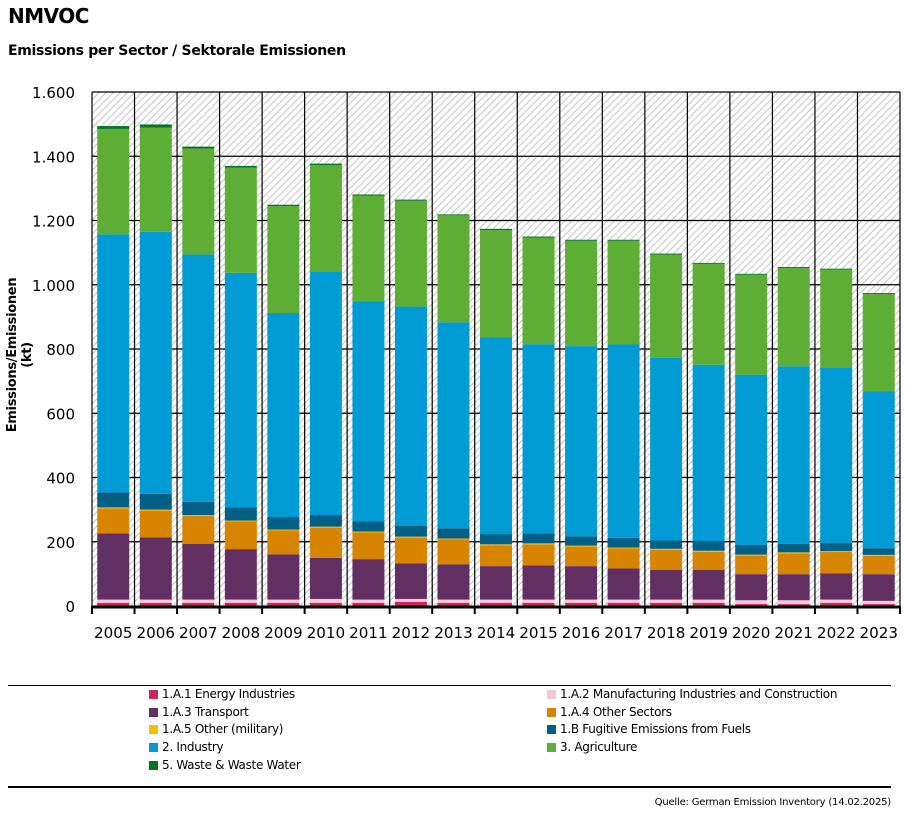 The width and height of the screenshot is (906, 817). Describe the element at coordinates (113, 366) in the screenshot. I see `bar-stack-2005` at that location.